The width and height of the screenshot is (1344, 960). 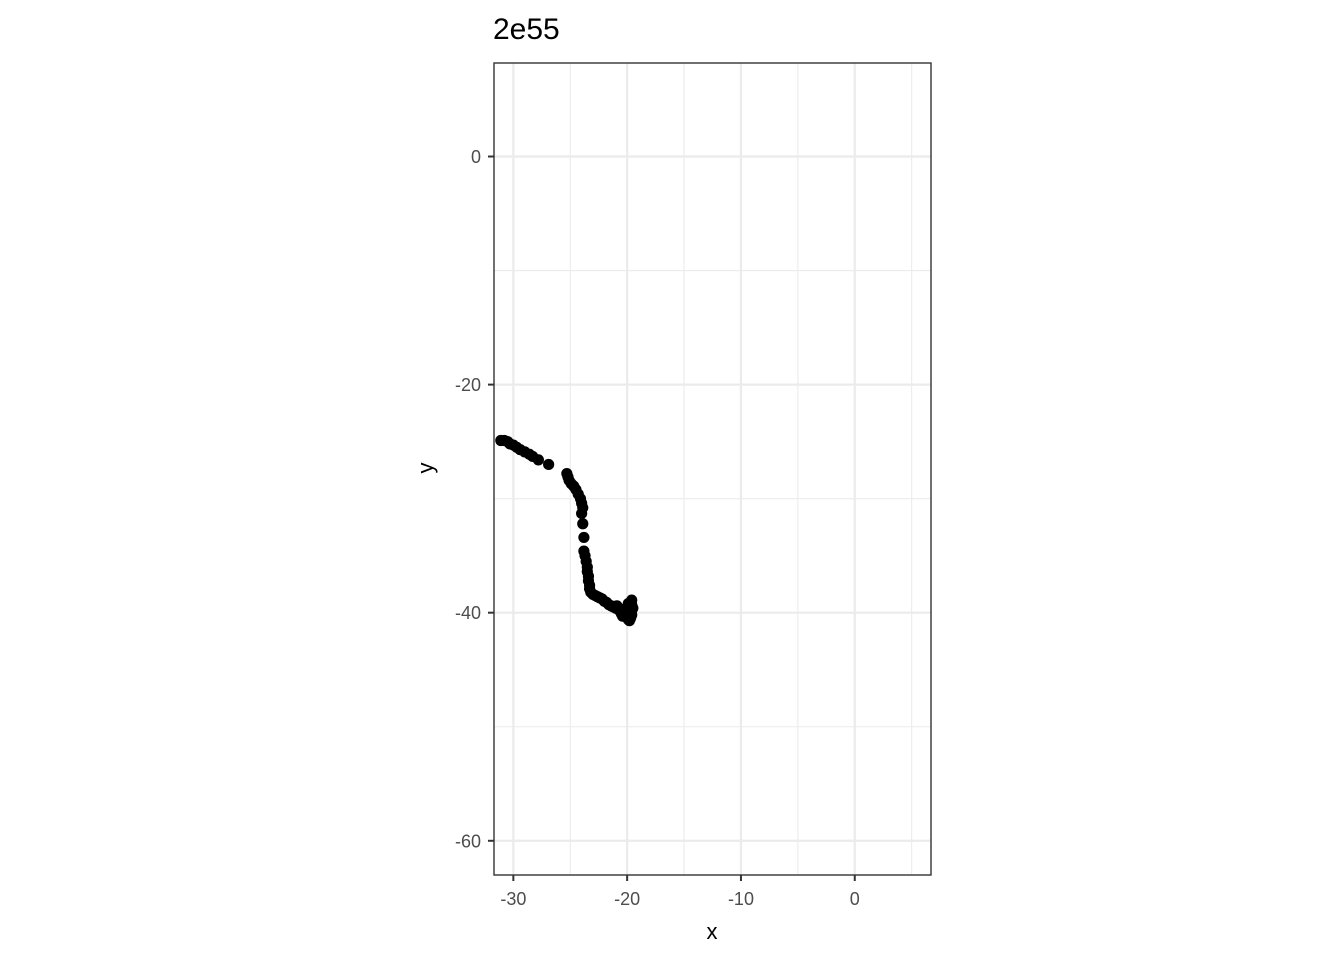 I want to click on data-points, so click(x=567, y=530).